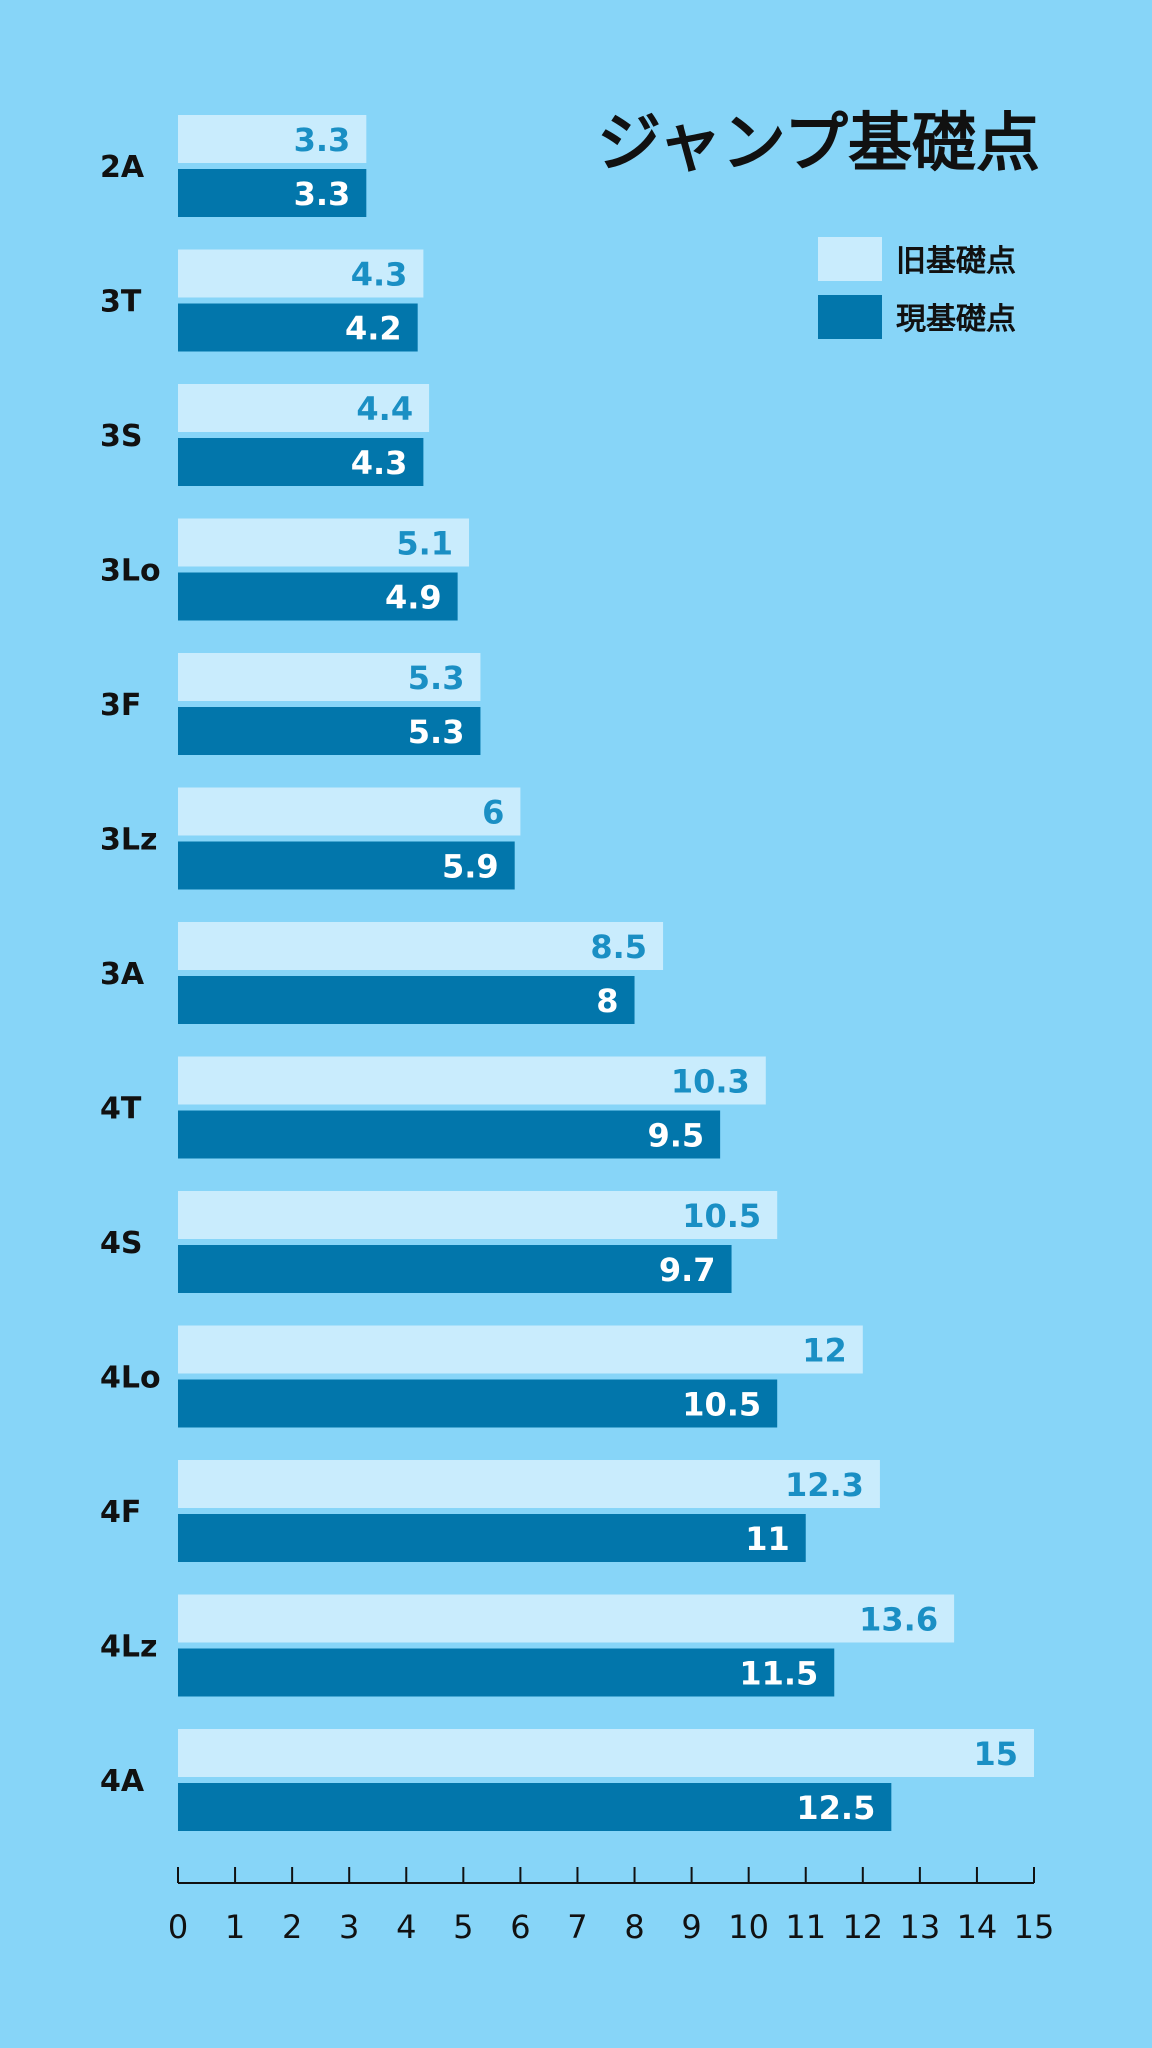 The height and width of the screenshot is (2048, 1152). Describe the element at coordinates (567, 1780) in the screenshot. I see `category-group-4a: 4A 15 12.5` at that location.